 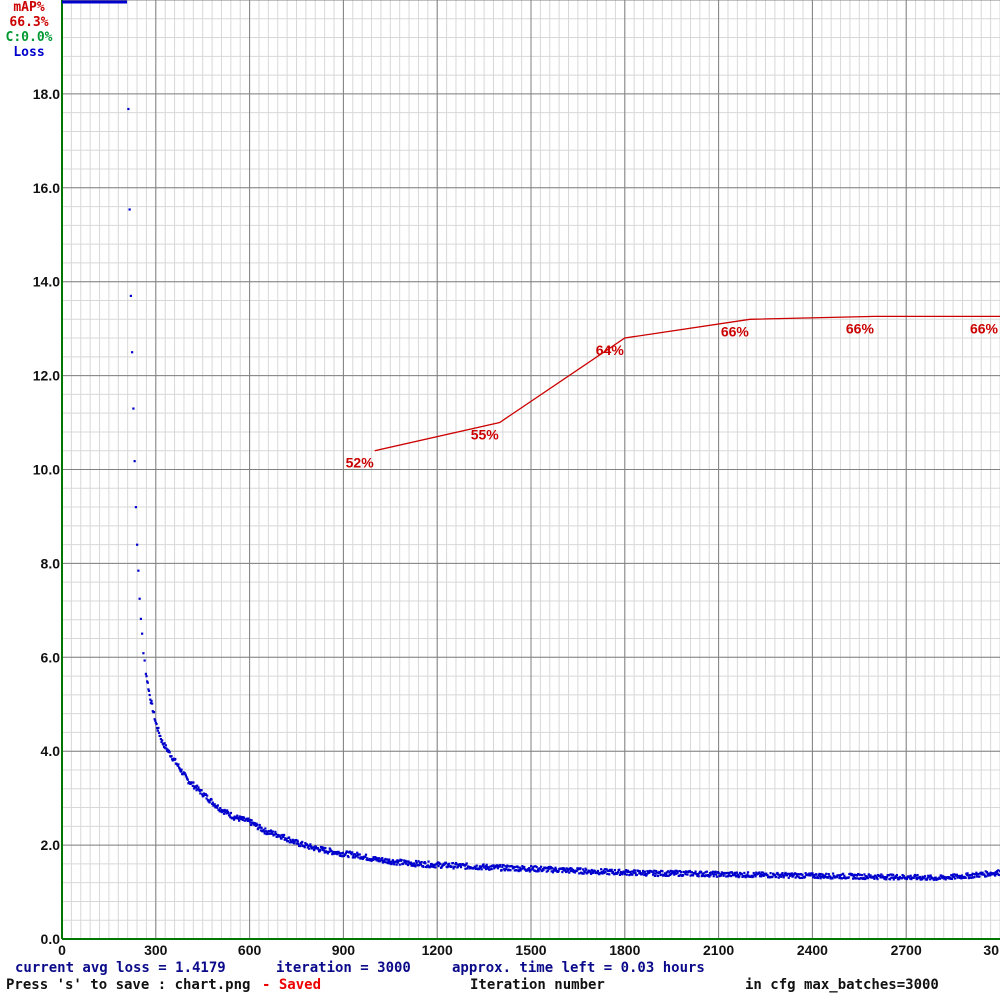 I want to click on x-tick-label: 900, so click(x=344, y=950).